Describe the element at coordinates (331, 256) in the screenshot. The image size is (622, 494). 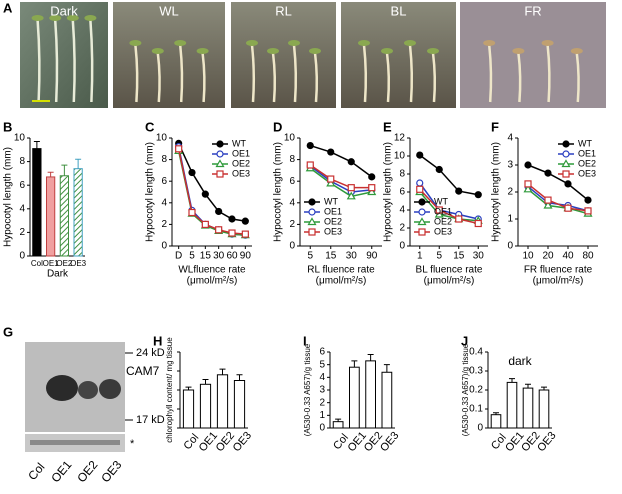
I see `x-tick-label: 15` at that location.